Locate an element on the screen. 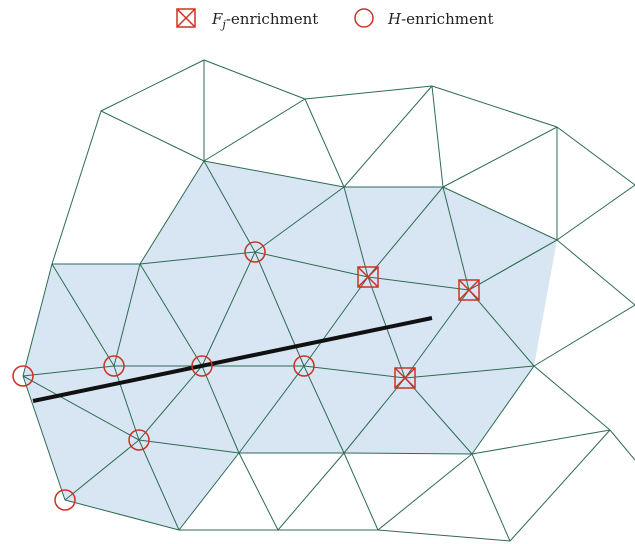 The height and width of the screenshot is (544, 635). boxed-cross-icon is located at coordinates (186, 18).